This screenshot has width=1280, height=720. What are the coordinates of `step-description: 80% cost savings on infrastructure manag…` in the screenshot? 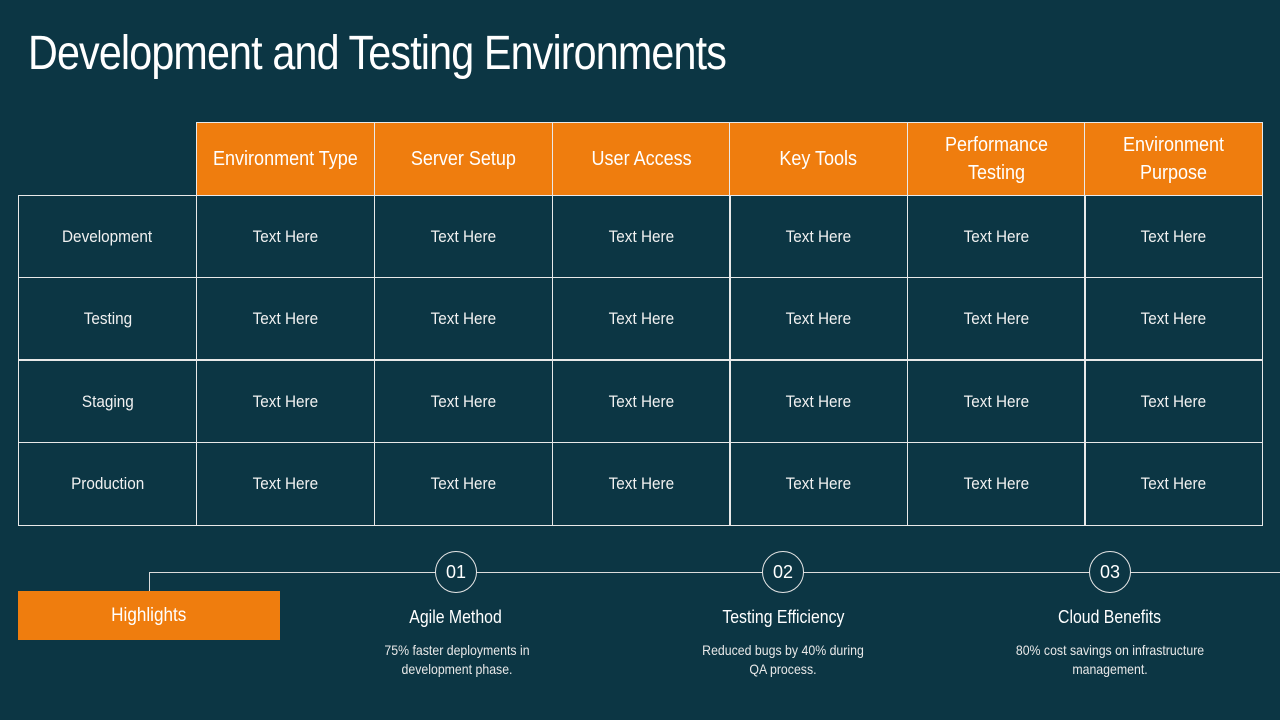 It's located at (1110, 660).